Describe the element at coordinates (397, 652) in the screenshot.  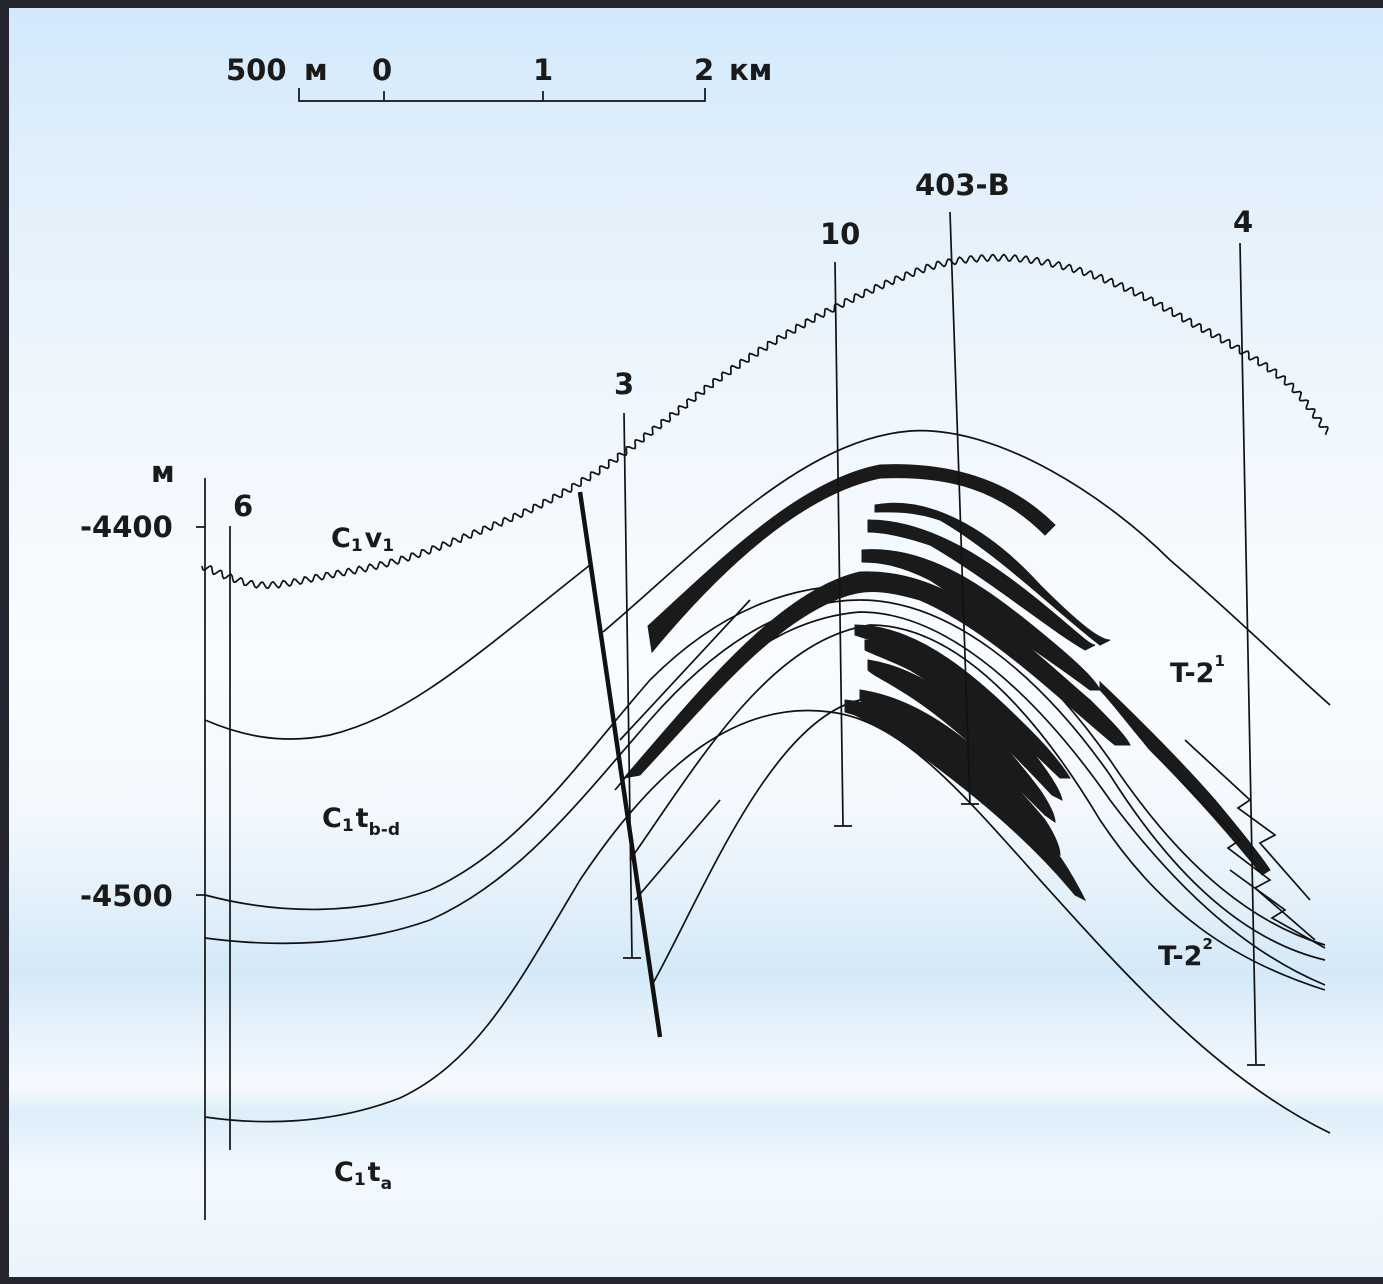
I see `horizon-top-left` at that location.